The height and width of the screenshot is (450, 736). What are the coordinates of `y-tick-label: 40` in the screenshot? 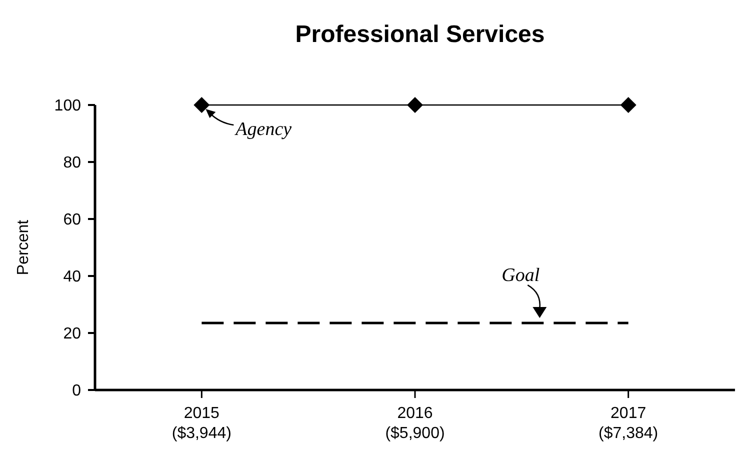 It's located at (72, 277).